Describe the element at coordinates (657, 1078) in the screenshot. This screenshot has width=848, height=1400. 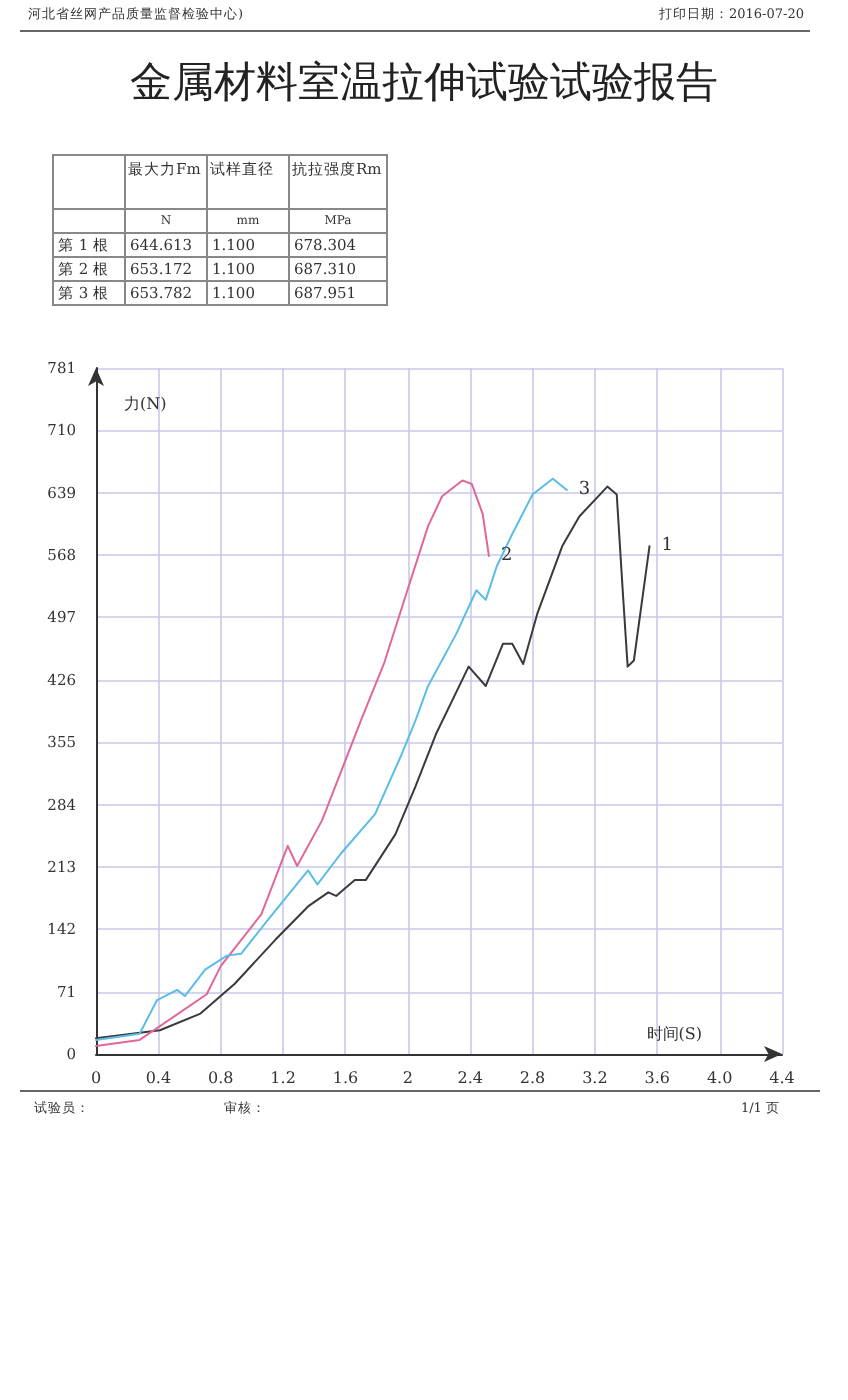
I see `x-tick-label: 3.6` at that location.